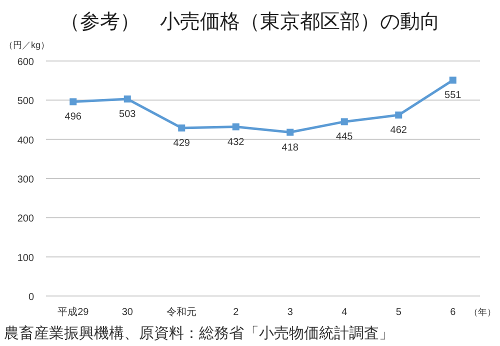 The width and height of the screenshot is (500, 346). Describe the element at coordinates (290, 312) in the screenshot. I see `x-tick-label: 3` at that location.